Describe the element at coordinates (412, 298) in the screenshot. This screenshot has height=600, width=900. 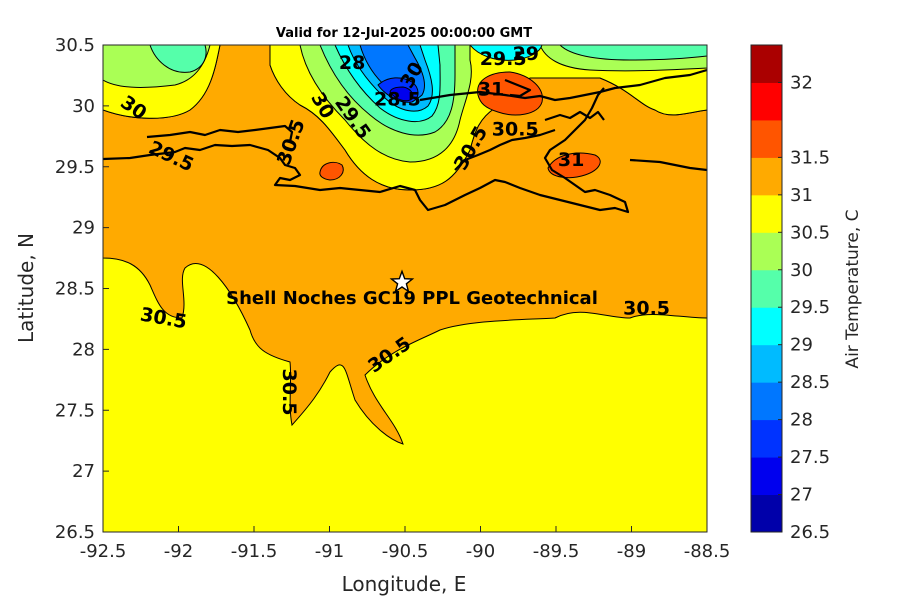
I see `site-label: Shell Noches GC19 PPL Geotechnical` at that location.